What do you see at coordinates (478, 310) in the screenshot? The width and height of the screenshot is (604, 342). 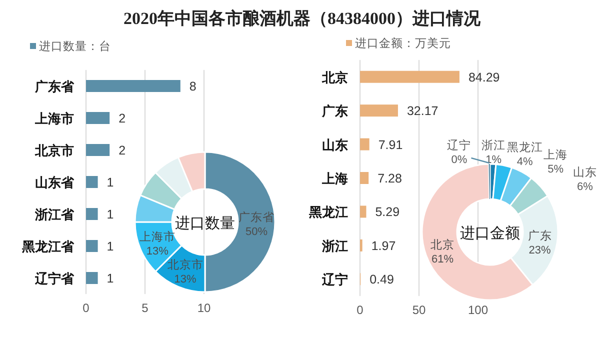 I see `x-tick-label: 100` at bounding box center [478, 310].